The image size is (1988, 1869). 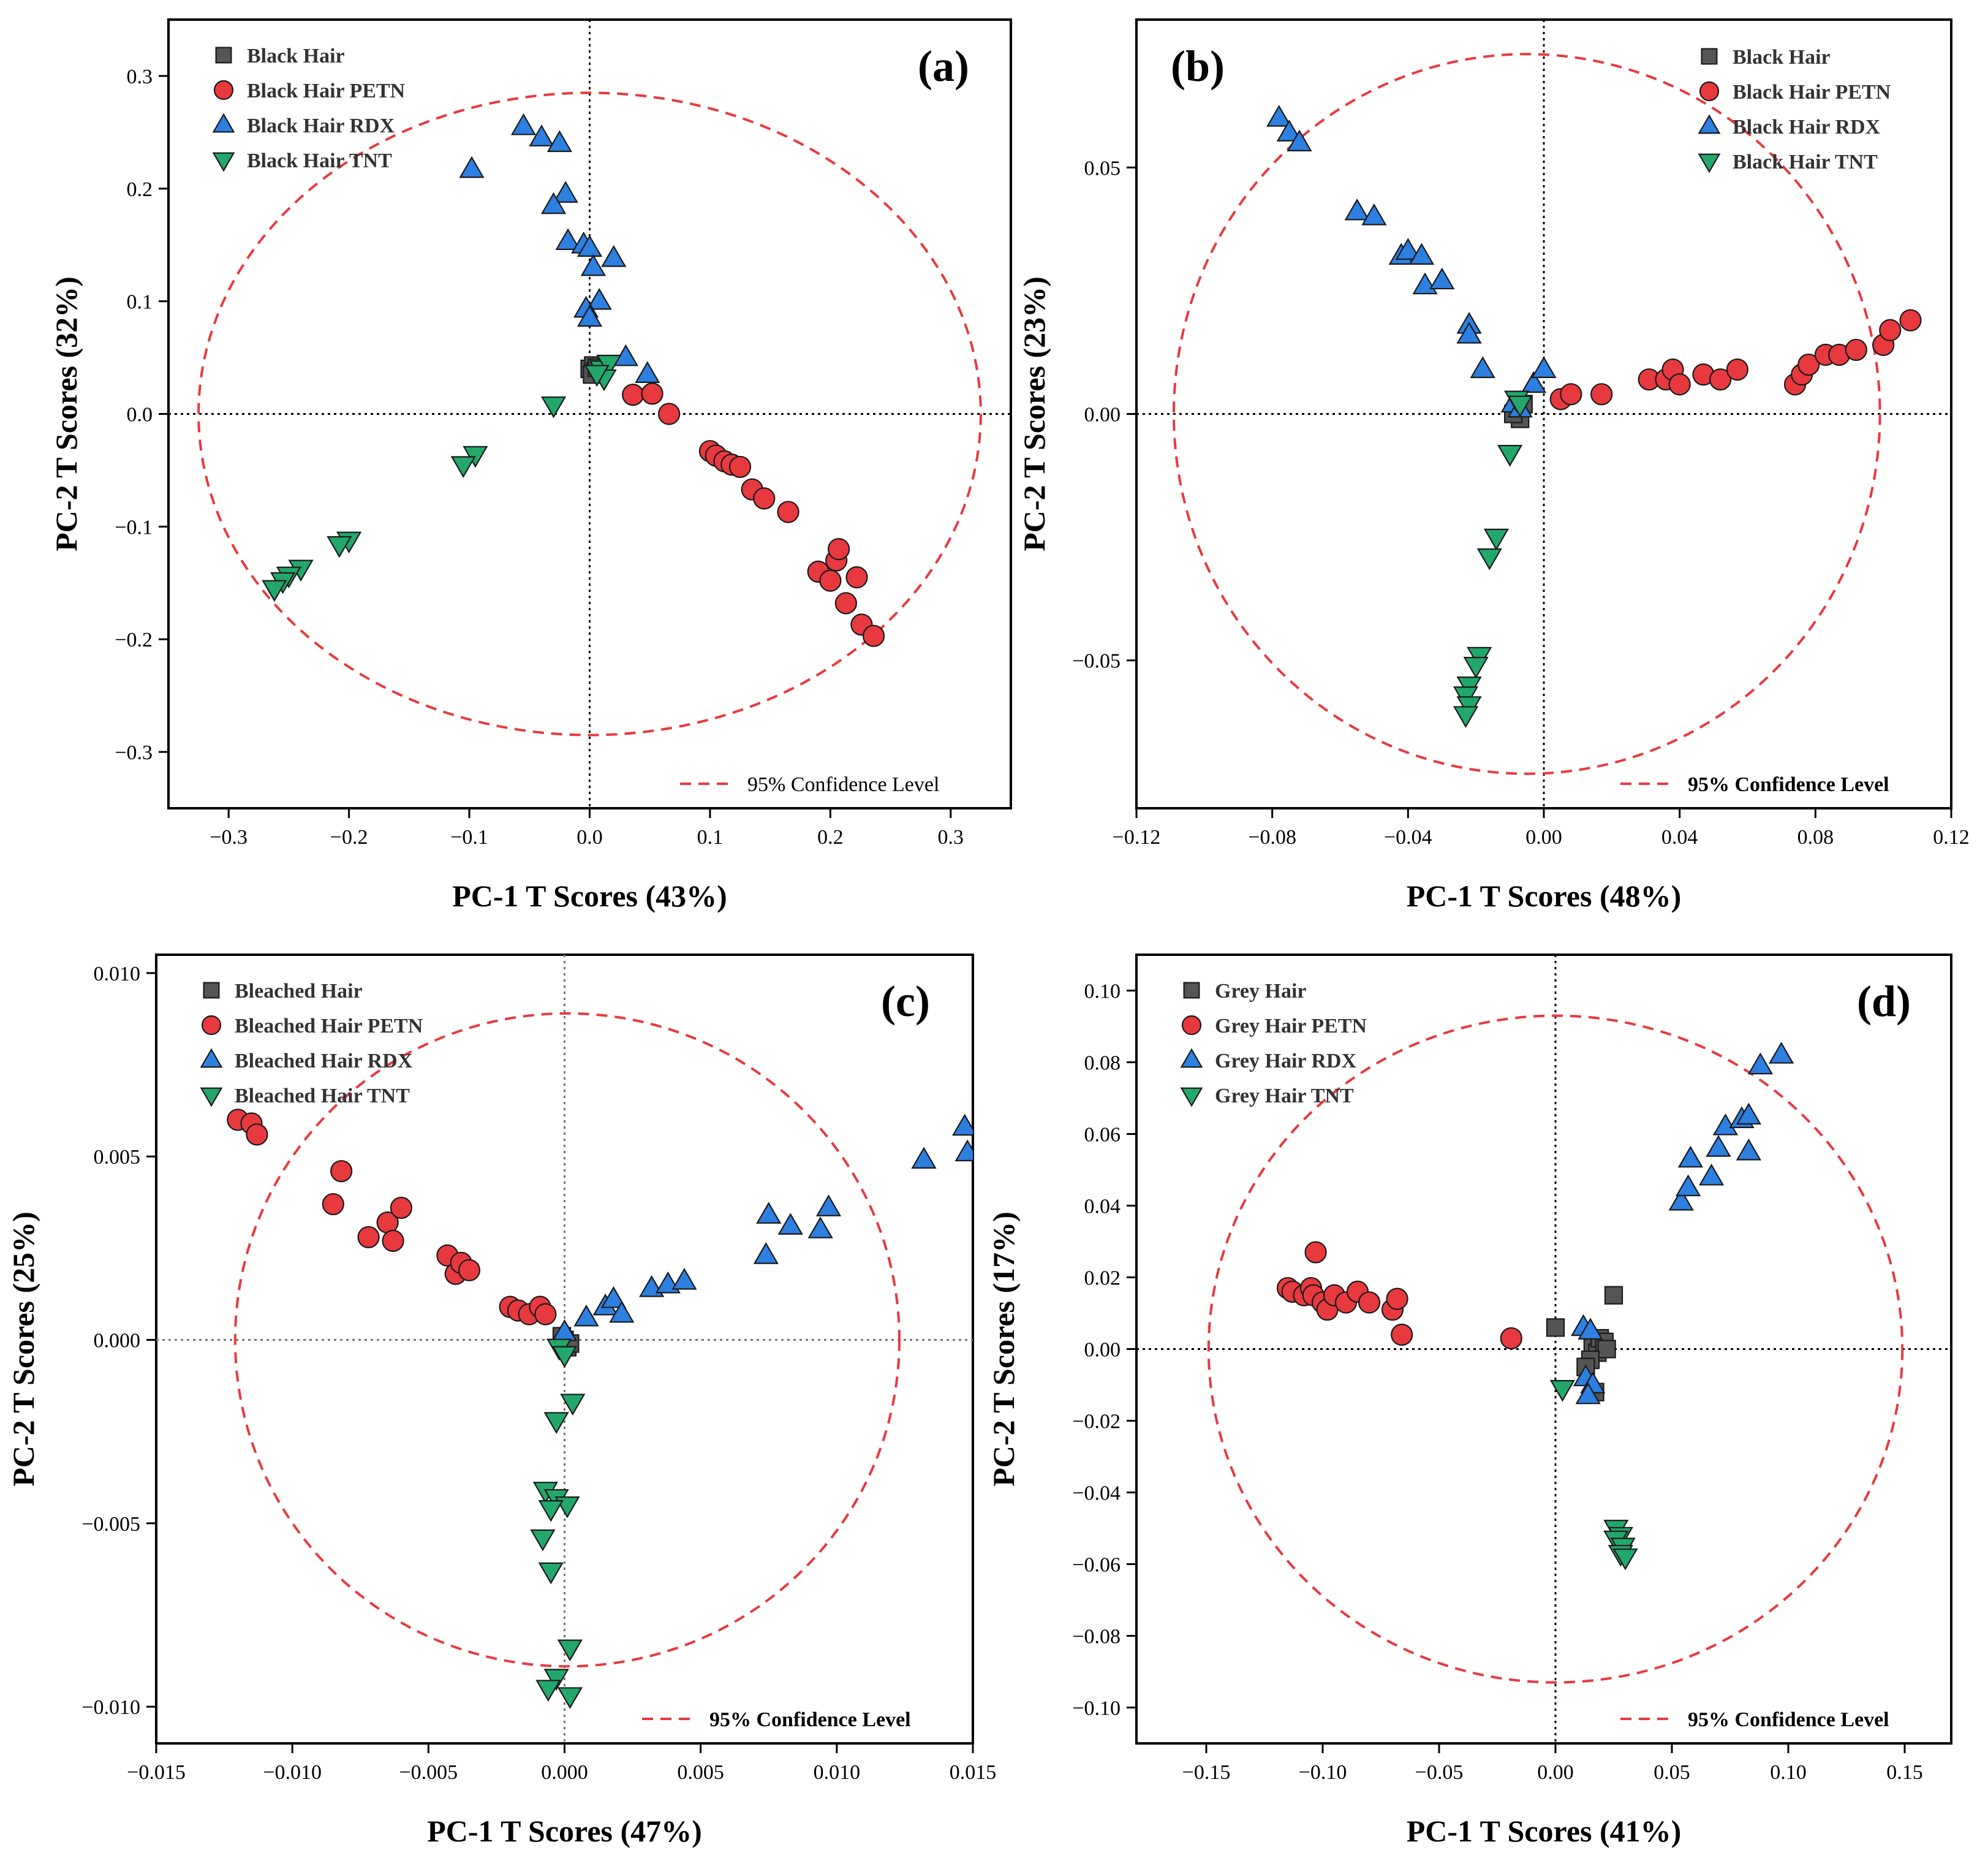 I want to click on y-tick-label: 0.005, so click(x=118, y=1157).